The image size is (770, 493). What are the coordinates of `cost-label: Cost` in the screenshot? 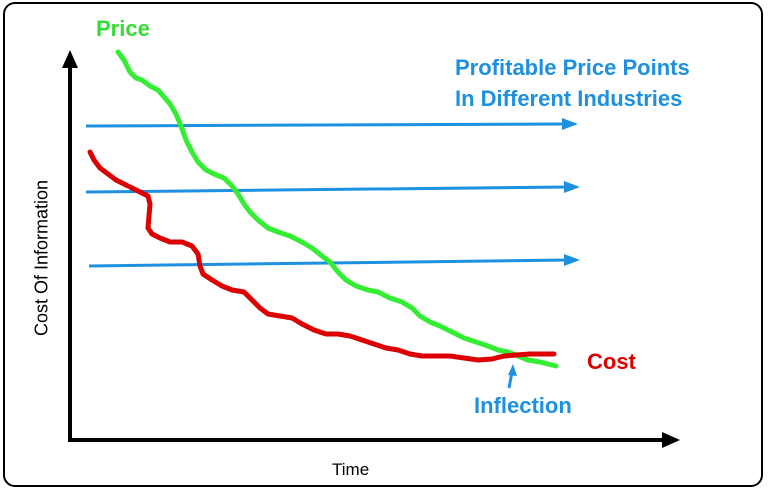 It's located at (611, 361).